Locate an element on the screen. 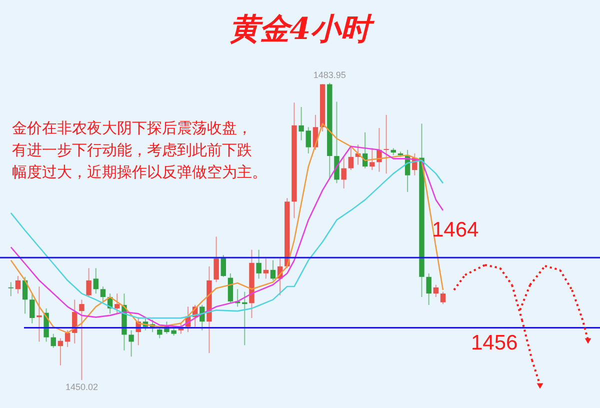 This screenshot has height=408, width=600. annotation: 1483.95 is located at coordinates (329, 75).